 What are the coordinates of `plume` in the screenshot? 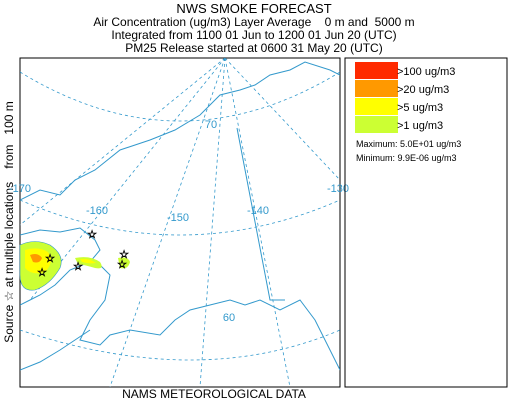 It's located at (74, 266).